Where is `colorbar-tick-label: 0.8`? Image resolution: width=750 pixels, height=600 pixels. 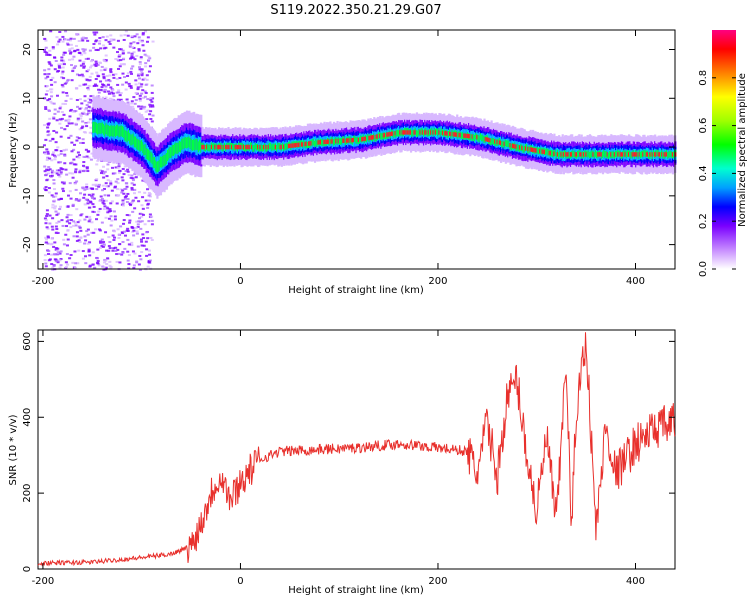
colorbar-tick-label: 0.8 is located at coordinates (703, 78).